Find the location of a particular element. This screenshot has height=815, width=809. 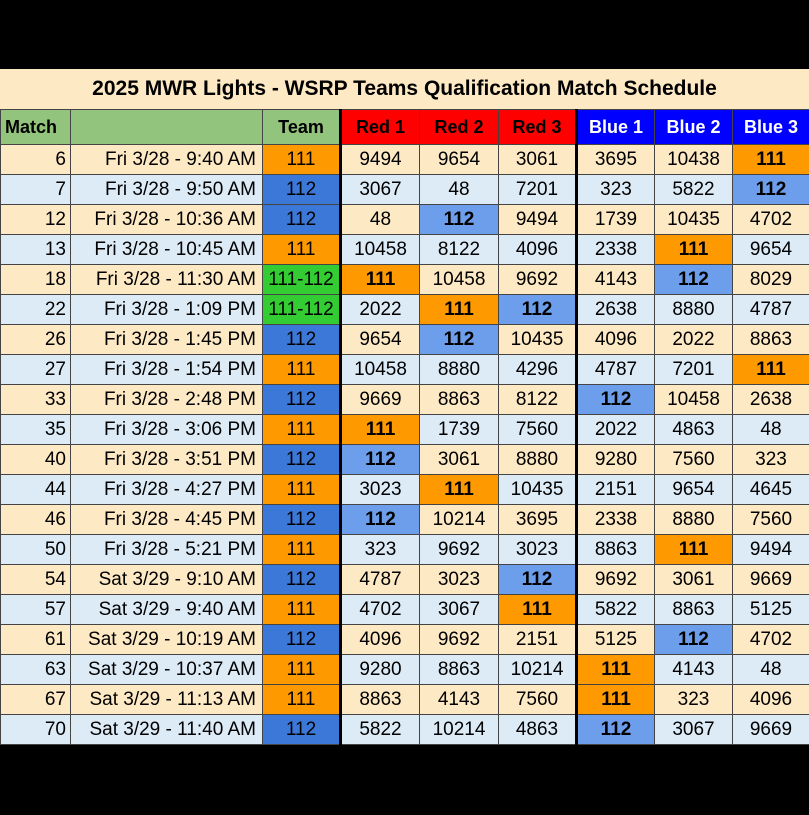

slot-red-1: 4787 is located at coordinates (379, 579).